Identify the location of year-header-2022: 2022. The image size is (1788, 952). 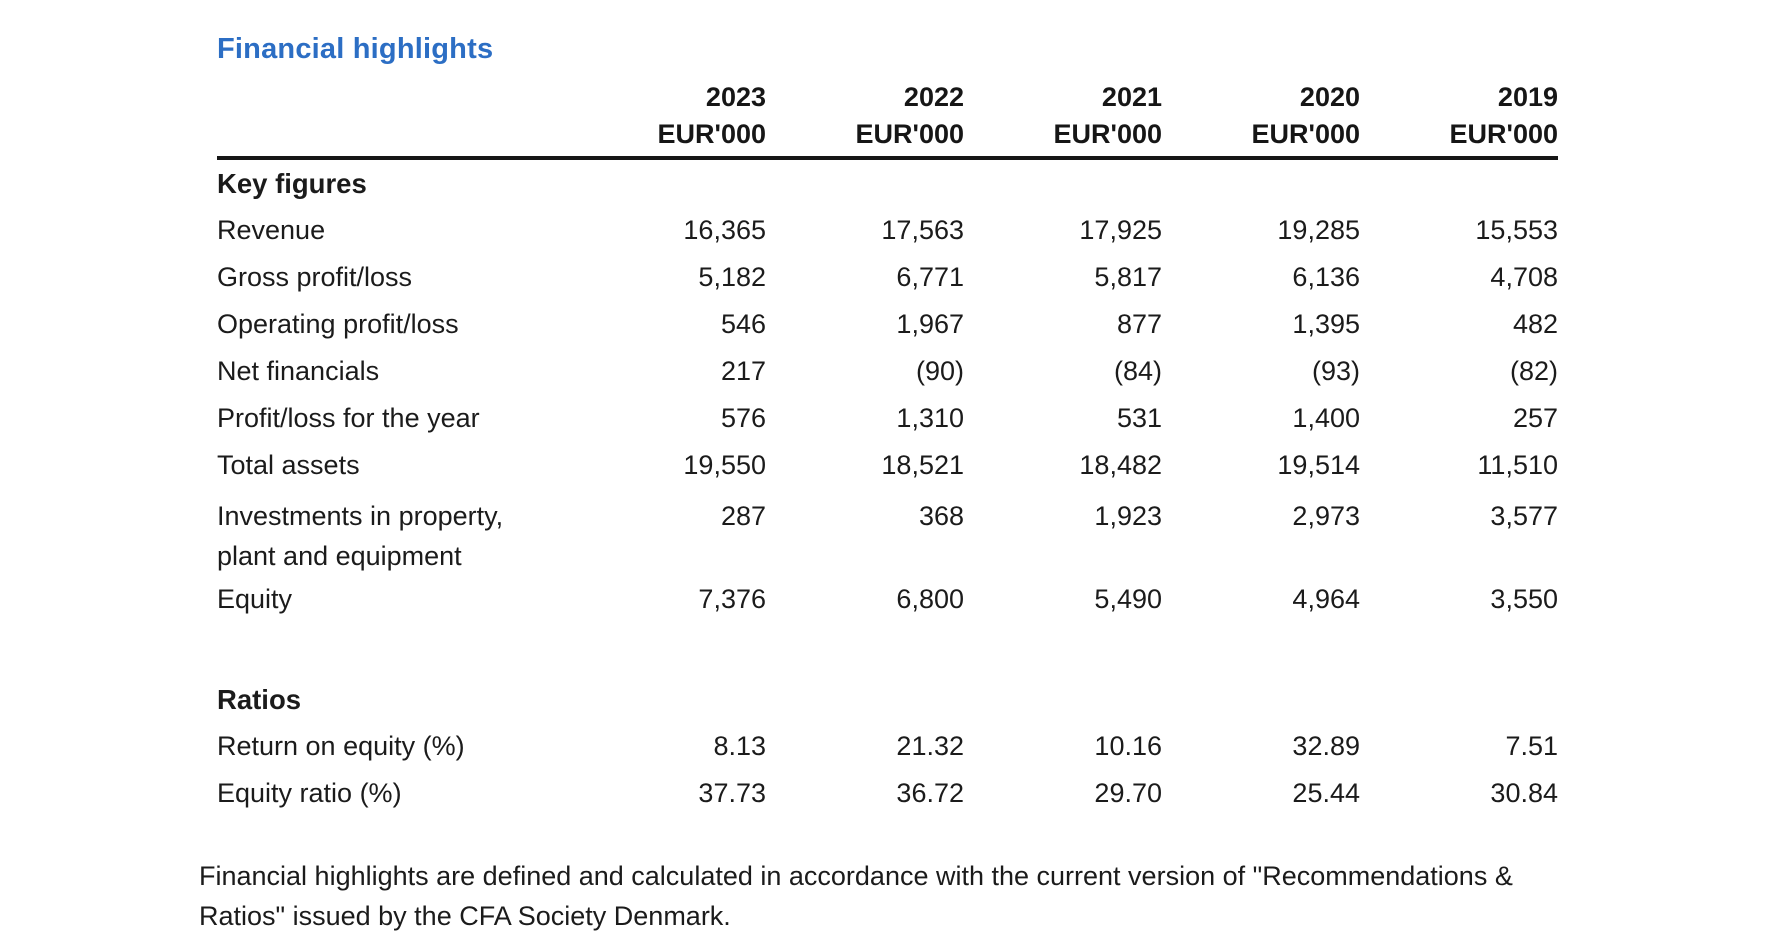
(933, 96).